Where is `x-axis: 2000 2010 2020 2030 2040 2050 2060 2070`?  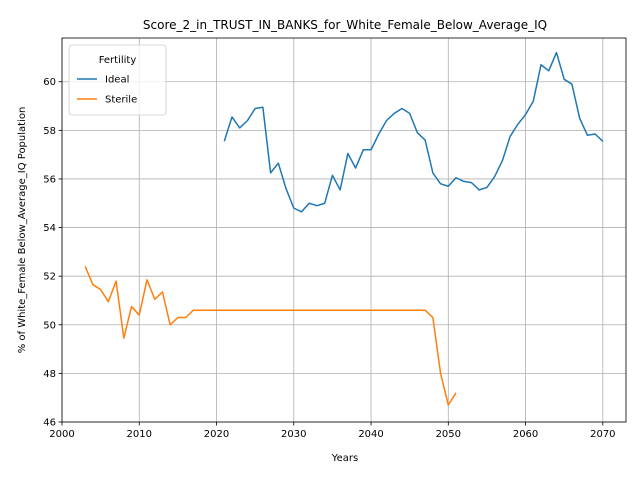
x-axis: 2000 2010 2020 2030 2040 2050 2060 2070 is located at coordinates (332, 431).